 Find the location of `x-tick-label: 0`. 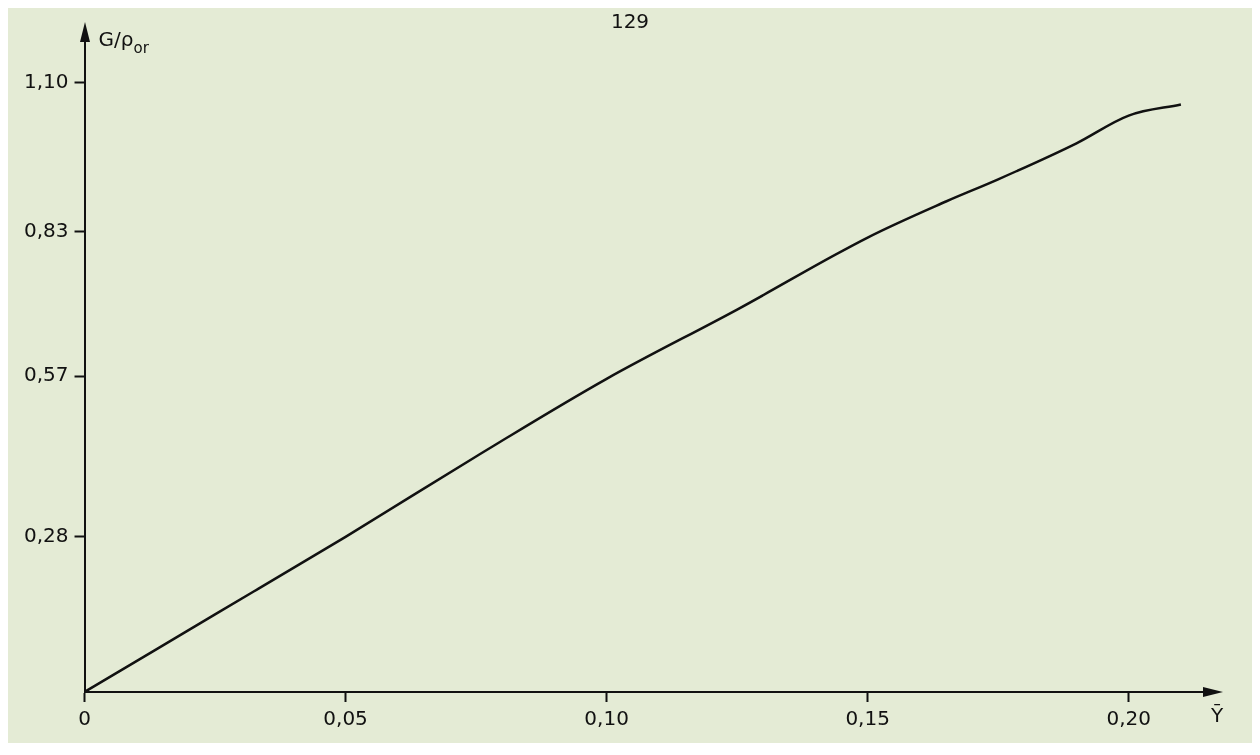

x-tick-label: 0 is located at coordinates (84, 718).